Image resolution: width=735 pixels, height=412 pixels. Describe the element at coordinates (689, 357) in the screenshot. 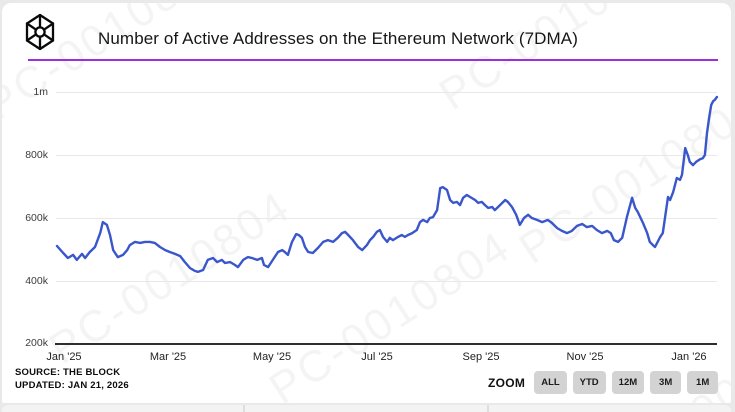

I see `x-tick-label: Jan '26` at that location.